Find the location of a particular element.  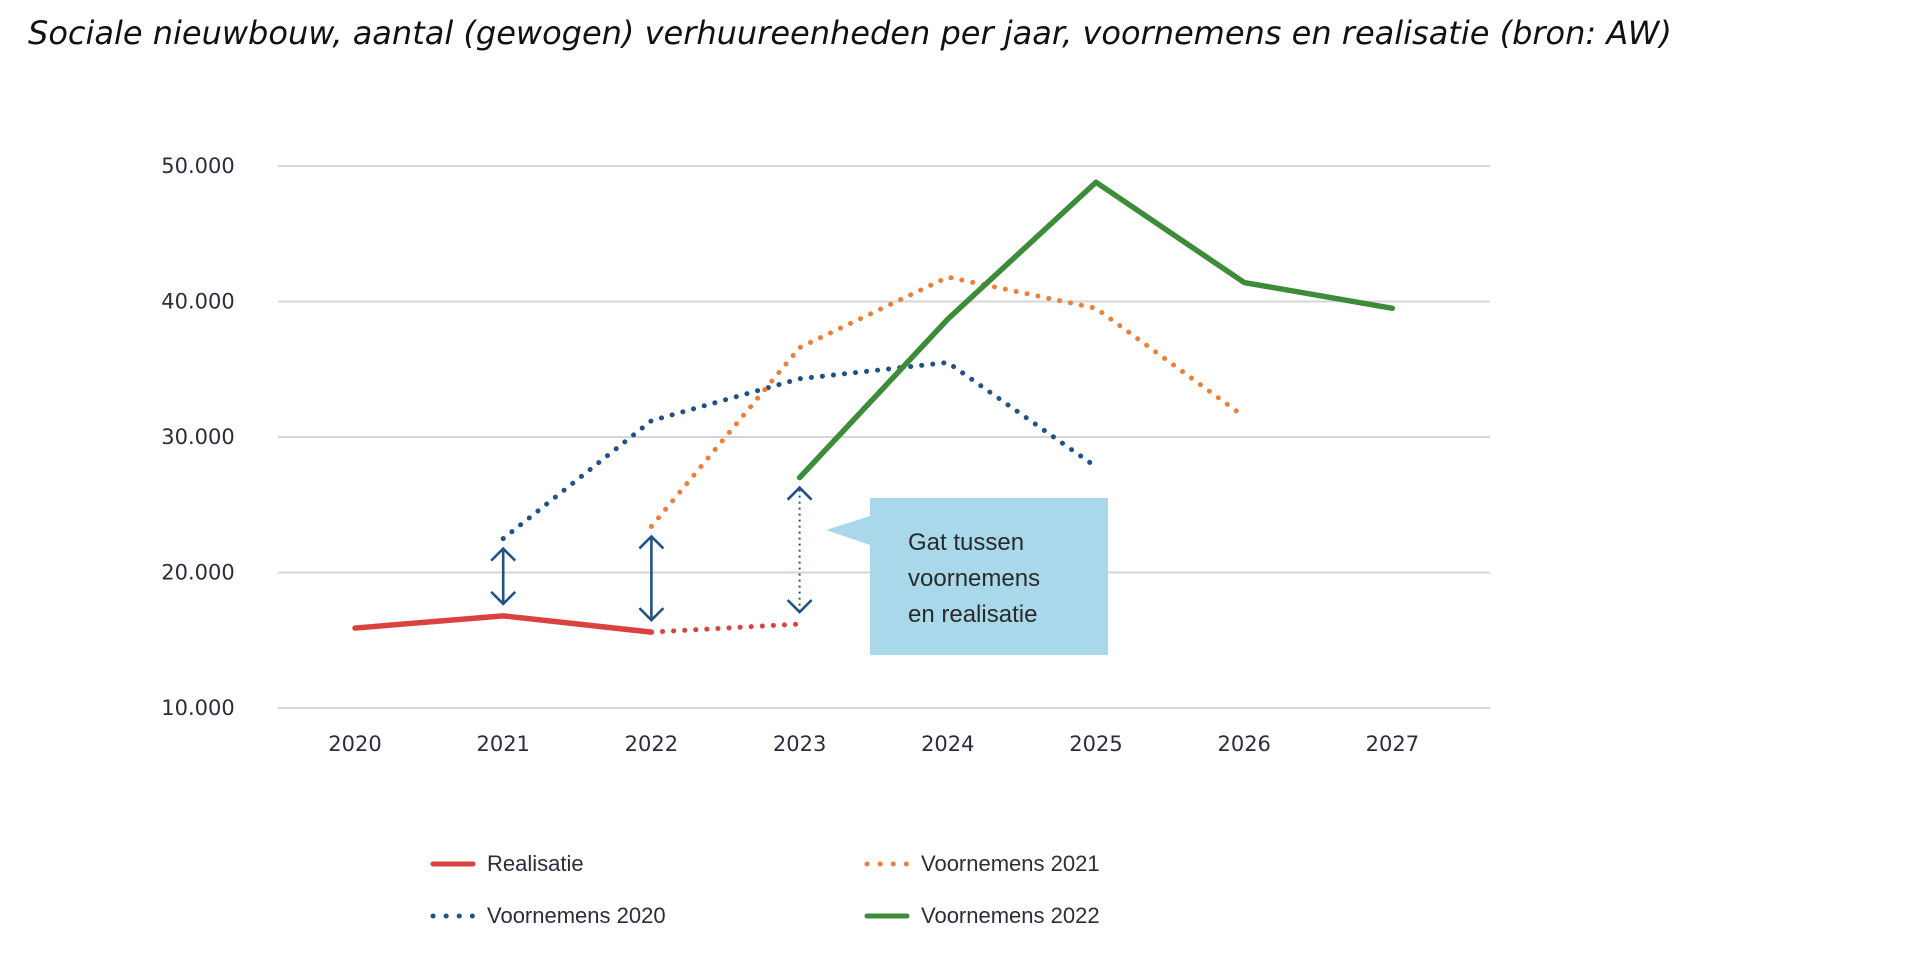

legend-item: Voornemens 2021 is located at coordinates (982, 863).